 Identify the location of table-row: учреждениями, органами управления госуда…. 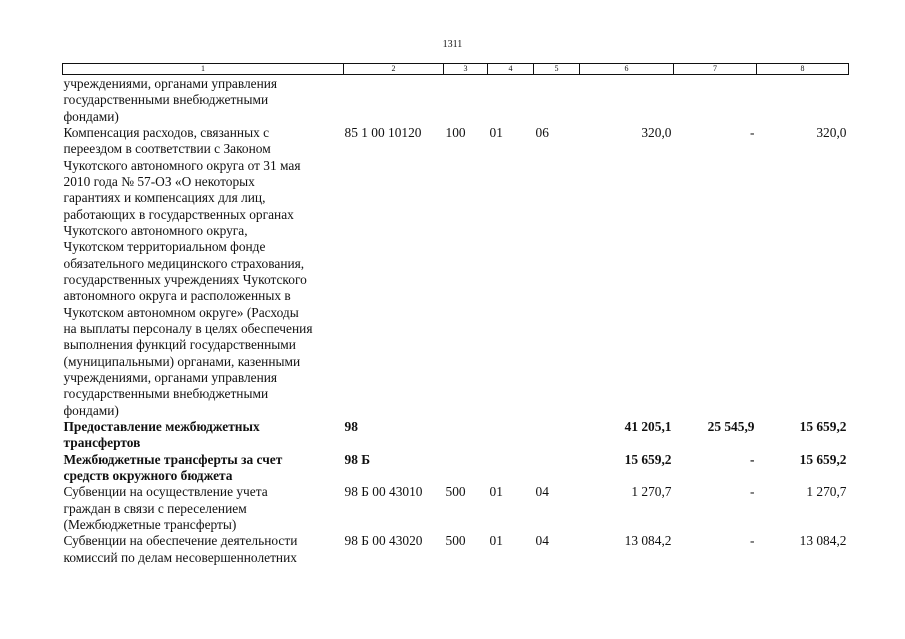
(456, 100).